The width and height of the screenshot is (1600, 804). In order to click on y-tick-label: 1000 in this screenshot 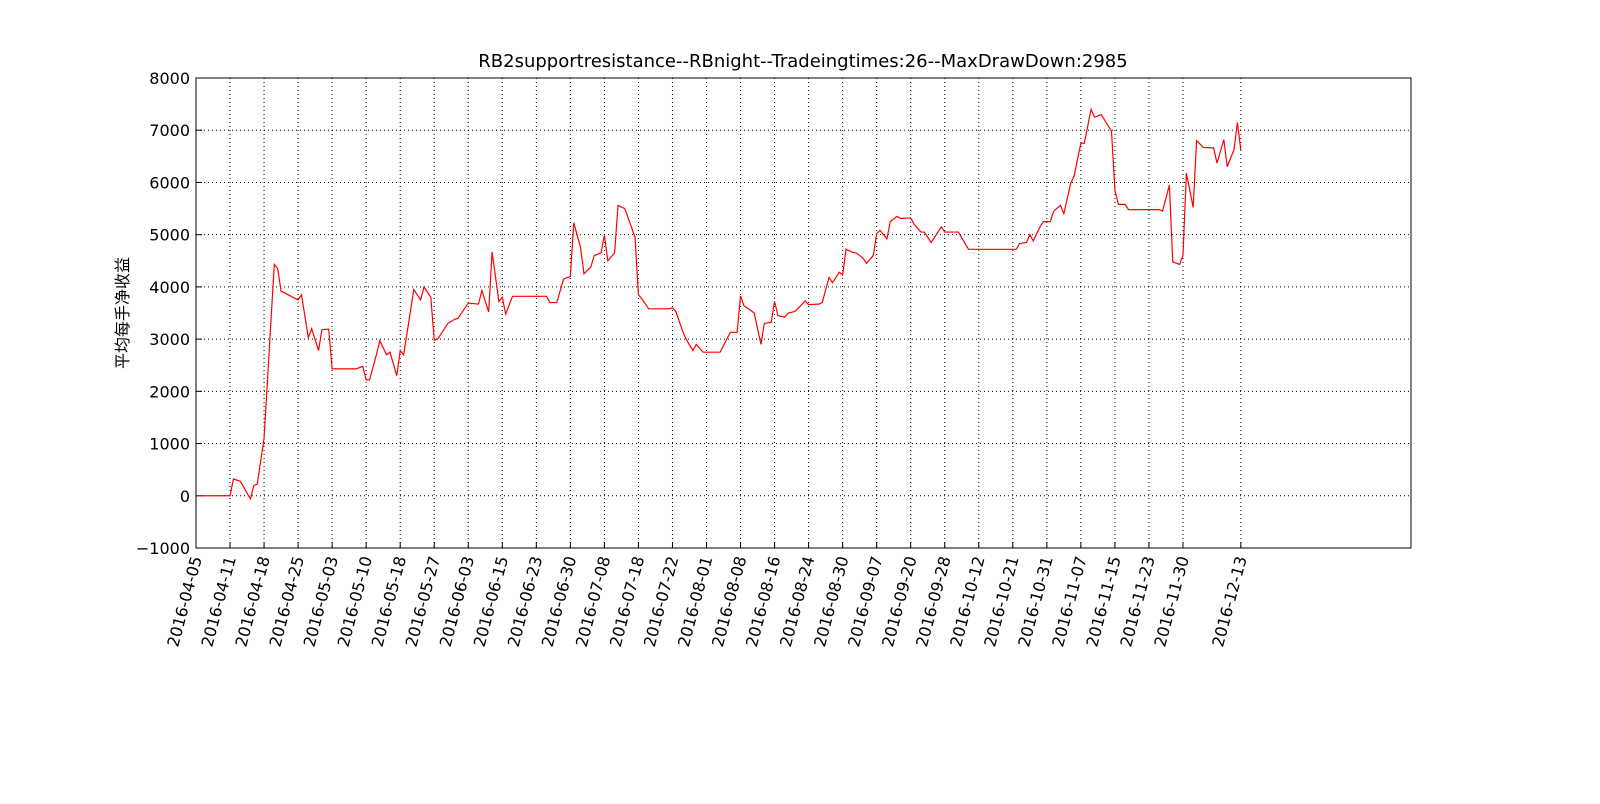, I will do `click(169, 444)`.